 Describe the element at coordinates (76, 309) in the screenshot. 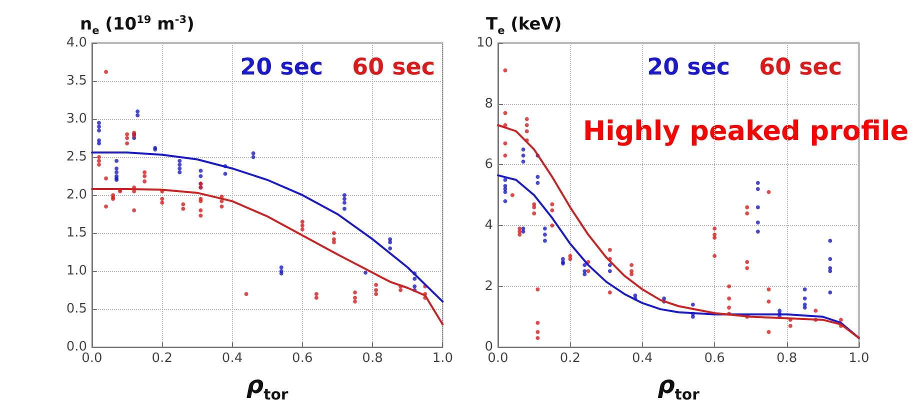

I see `y-tick-label: 0.5` at that location.